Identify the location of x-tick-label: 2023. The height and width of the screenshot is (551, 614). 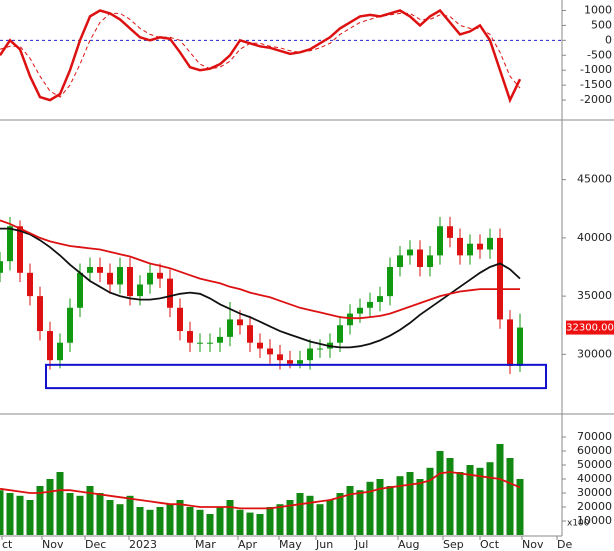
(143, 544).